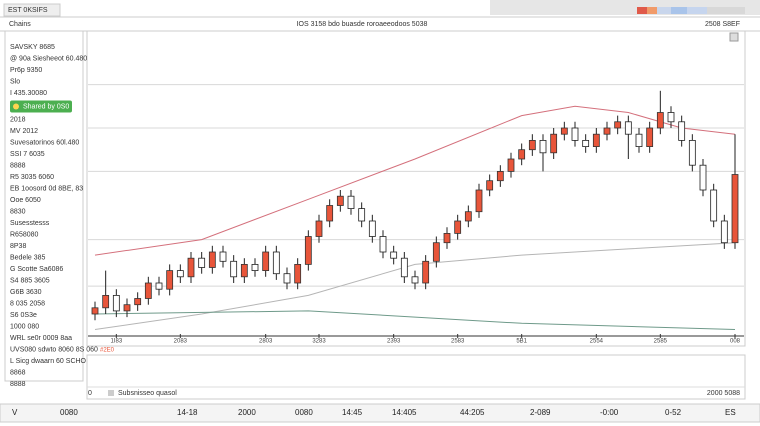  What do you see at coordinates (27, 154) in the screenshot?
I see `sidebar-item: SSI 7 6035` at bounding box center [27, 154].